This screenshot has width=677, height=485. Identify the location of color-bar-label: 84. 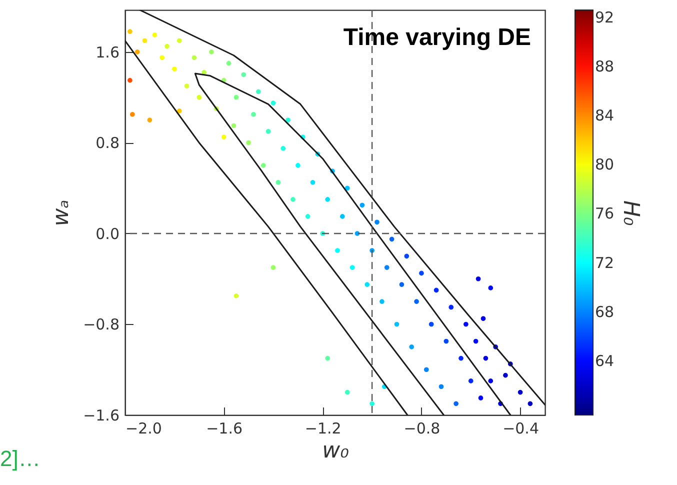
(604, 115).